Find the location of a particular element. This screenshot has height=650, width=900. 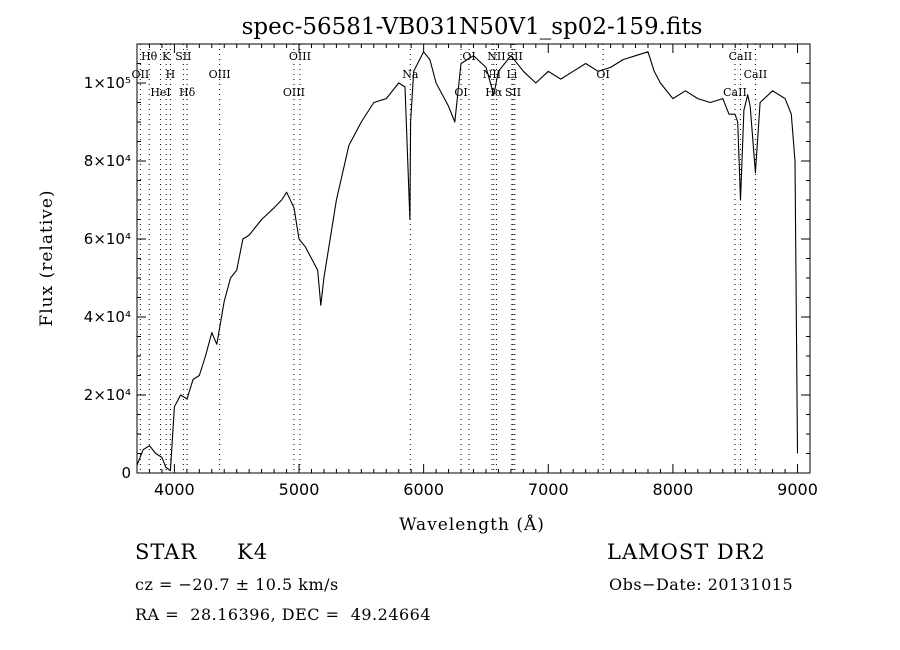

line-label: Hθ is located at coordinates (149, 56).